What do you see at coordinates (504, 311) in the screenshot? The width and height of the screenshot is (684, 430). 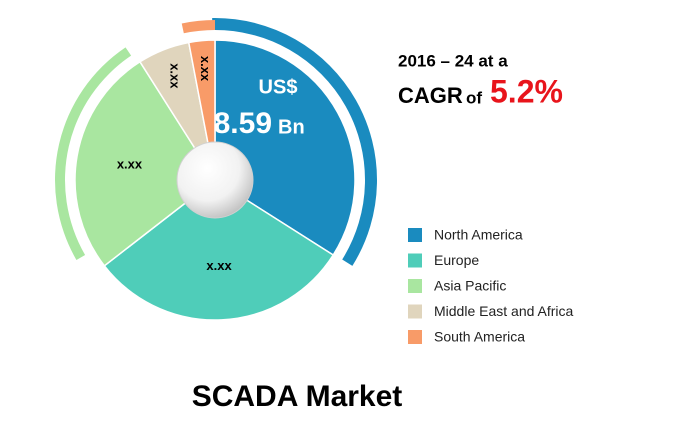 I see `legend-label: Middle East and Africa` at bounding box center [504, 311].